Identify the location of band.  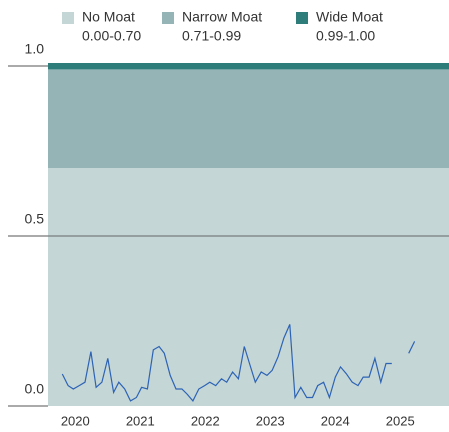
(248, 66).